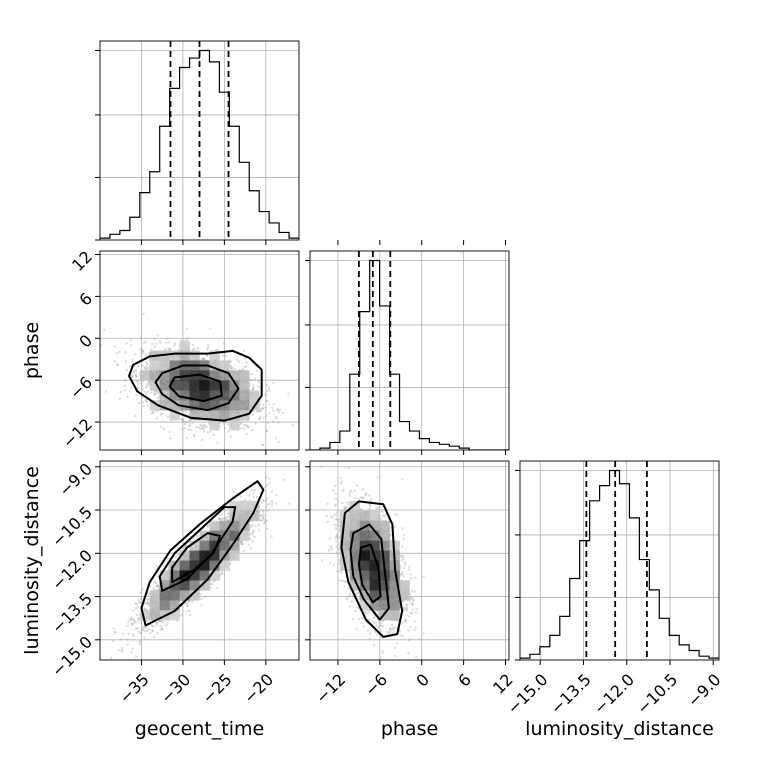 The width and height of the screenshot is (760, 760). I want to click on histogram-grid, so click(409, 350).